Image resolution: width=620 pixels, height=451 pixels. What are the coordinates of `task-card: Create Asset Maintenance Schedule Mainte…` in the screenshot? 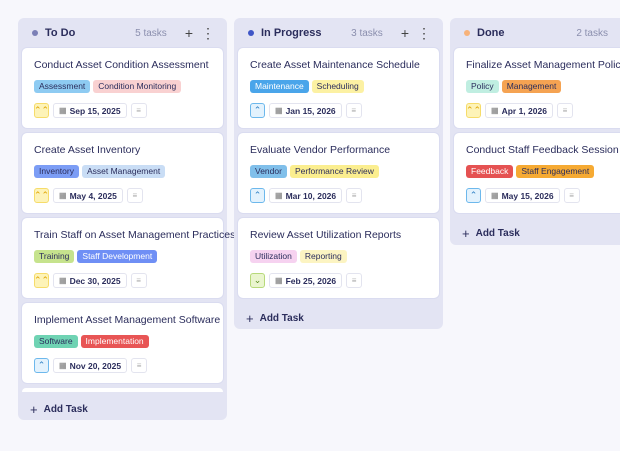 It's located at (338, 88).